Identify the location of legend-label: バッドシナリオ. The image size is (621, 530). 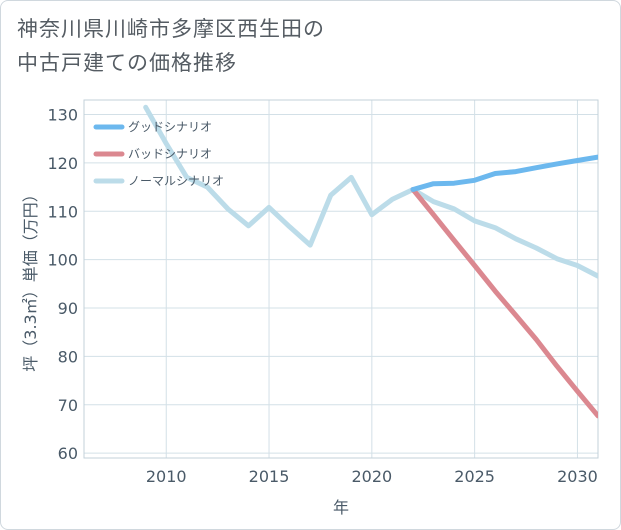
(170, 154).